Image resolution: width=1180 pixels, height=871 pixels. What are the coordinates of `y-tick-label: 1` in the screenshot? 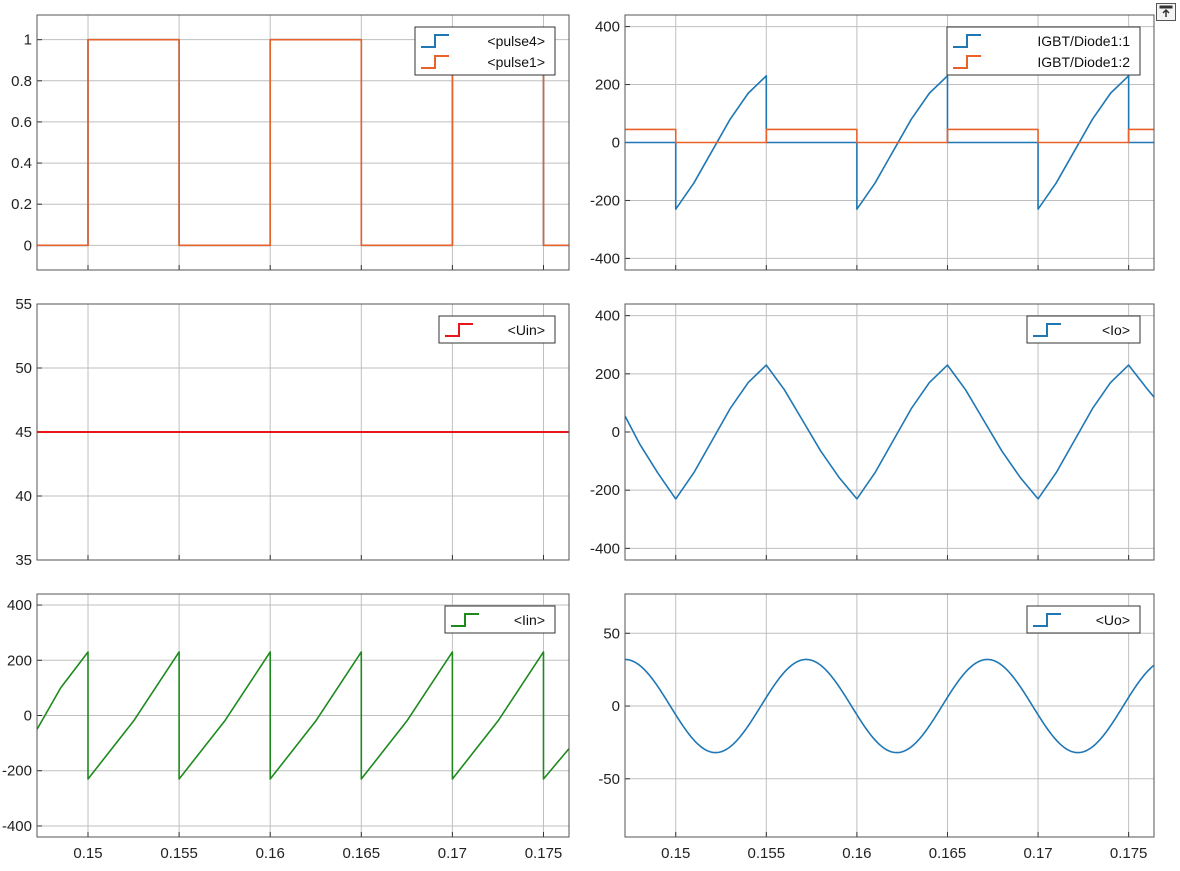 It's located at (28, 40).